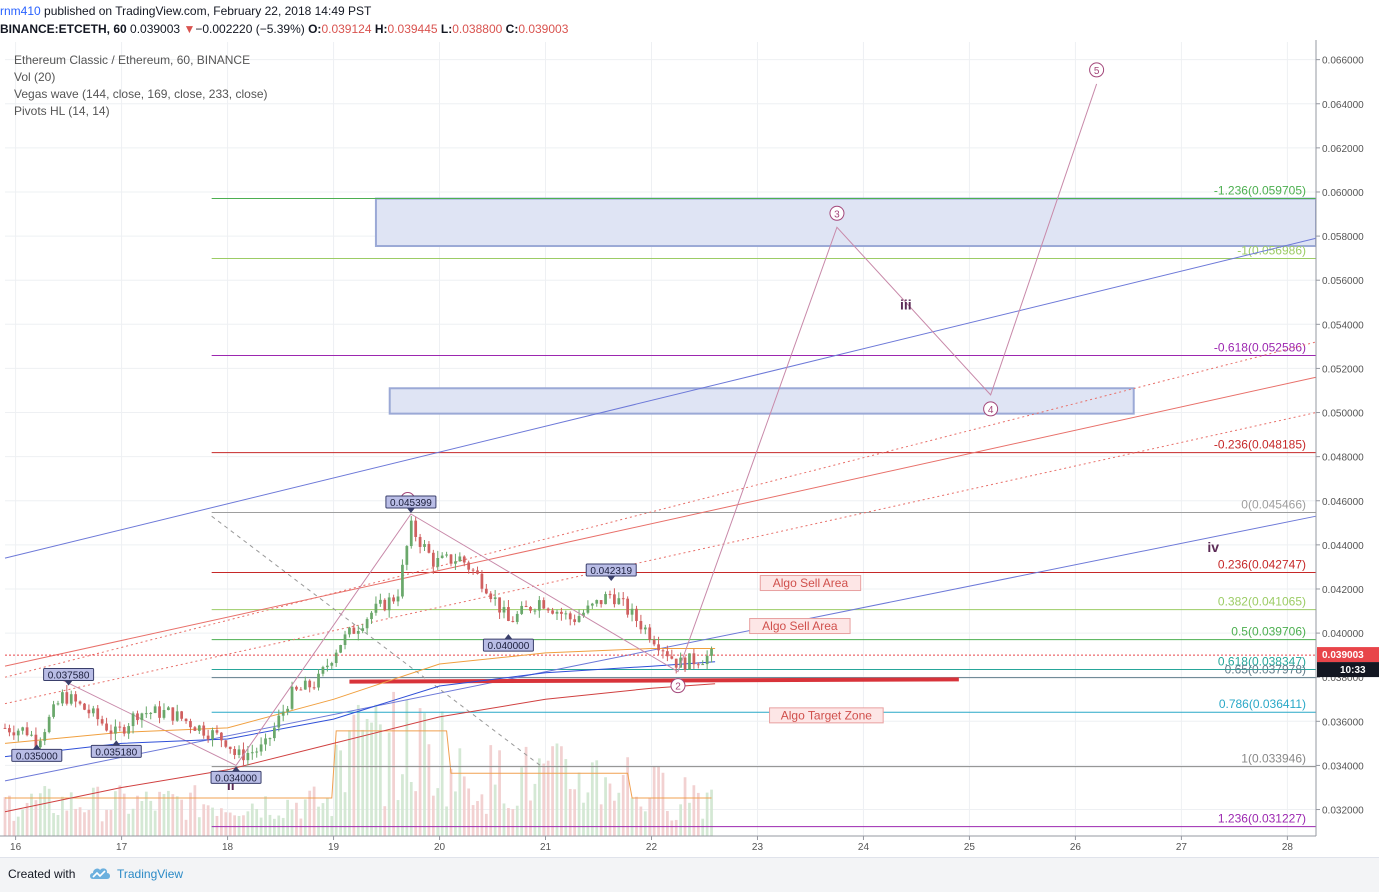  Describe the element at coordinates (1262, 565) in the screenshot. I see `fib-label: 0.236(0.042747)` at that location.